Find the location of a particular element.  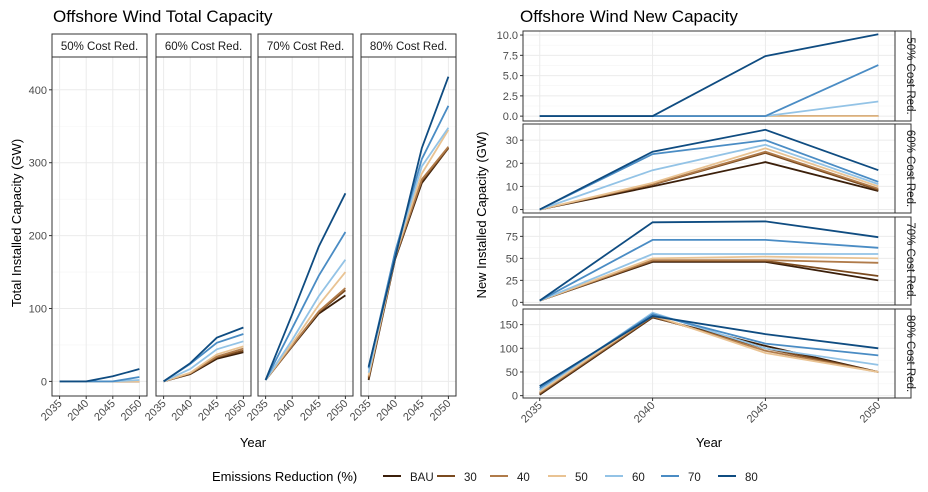

left-y-axis-label: Total Installed Capacity (GW) is located at coordinates (16, 223).